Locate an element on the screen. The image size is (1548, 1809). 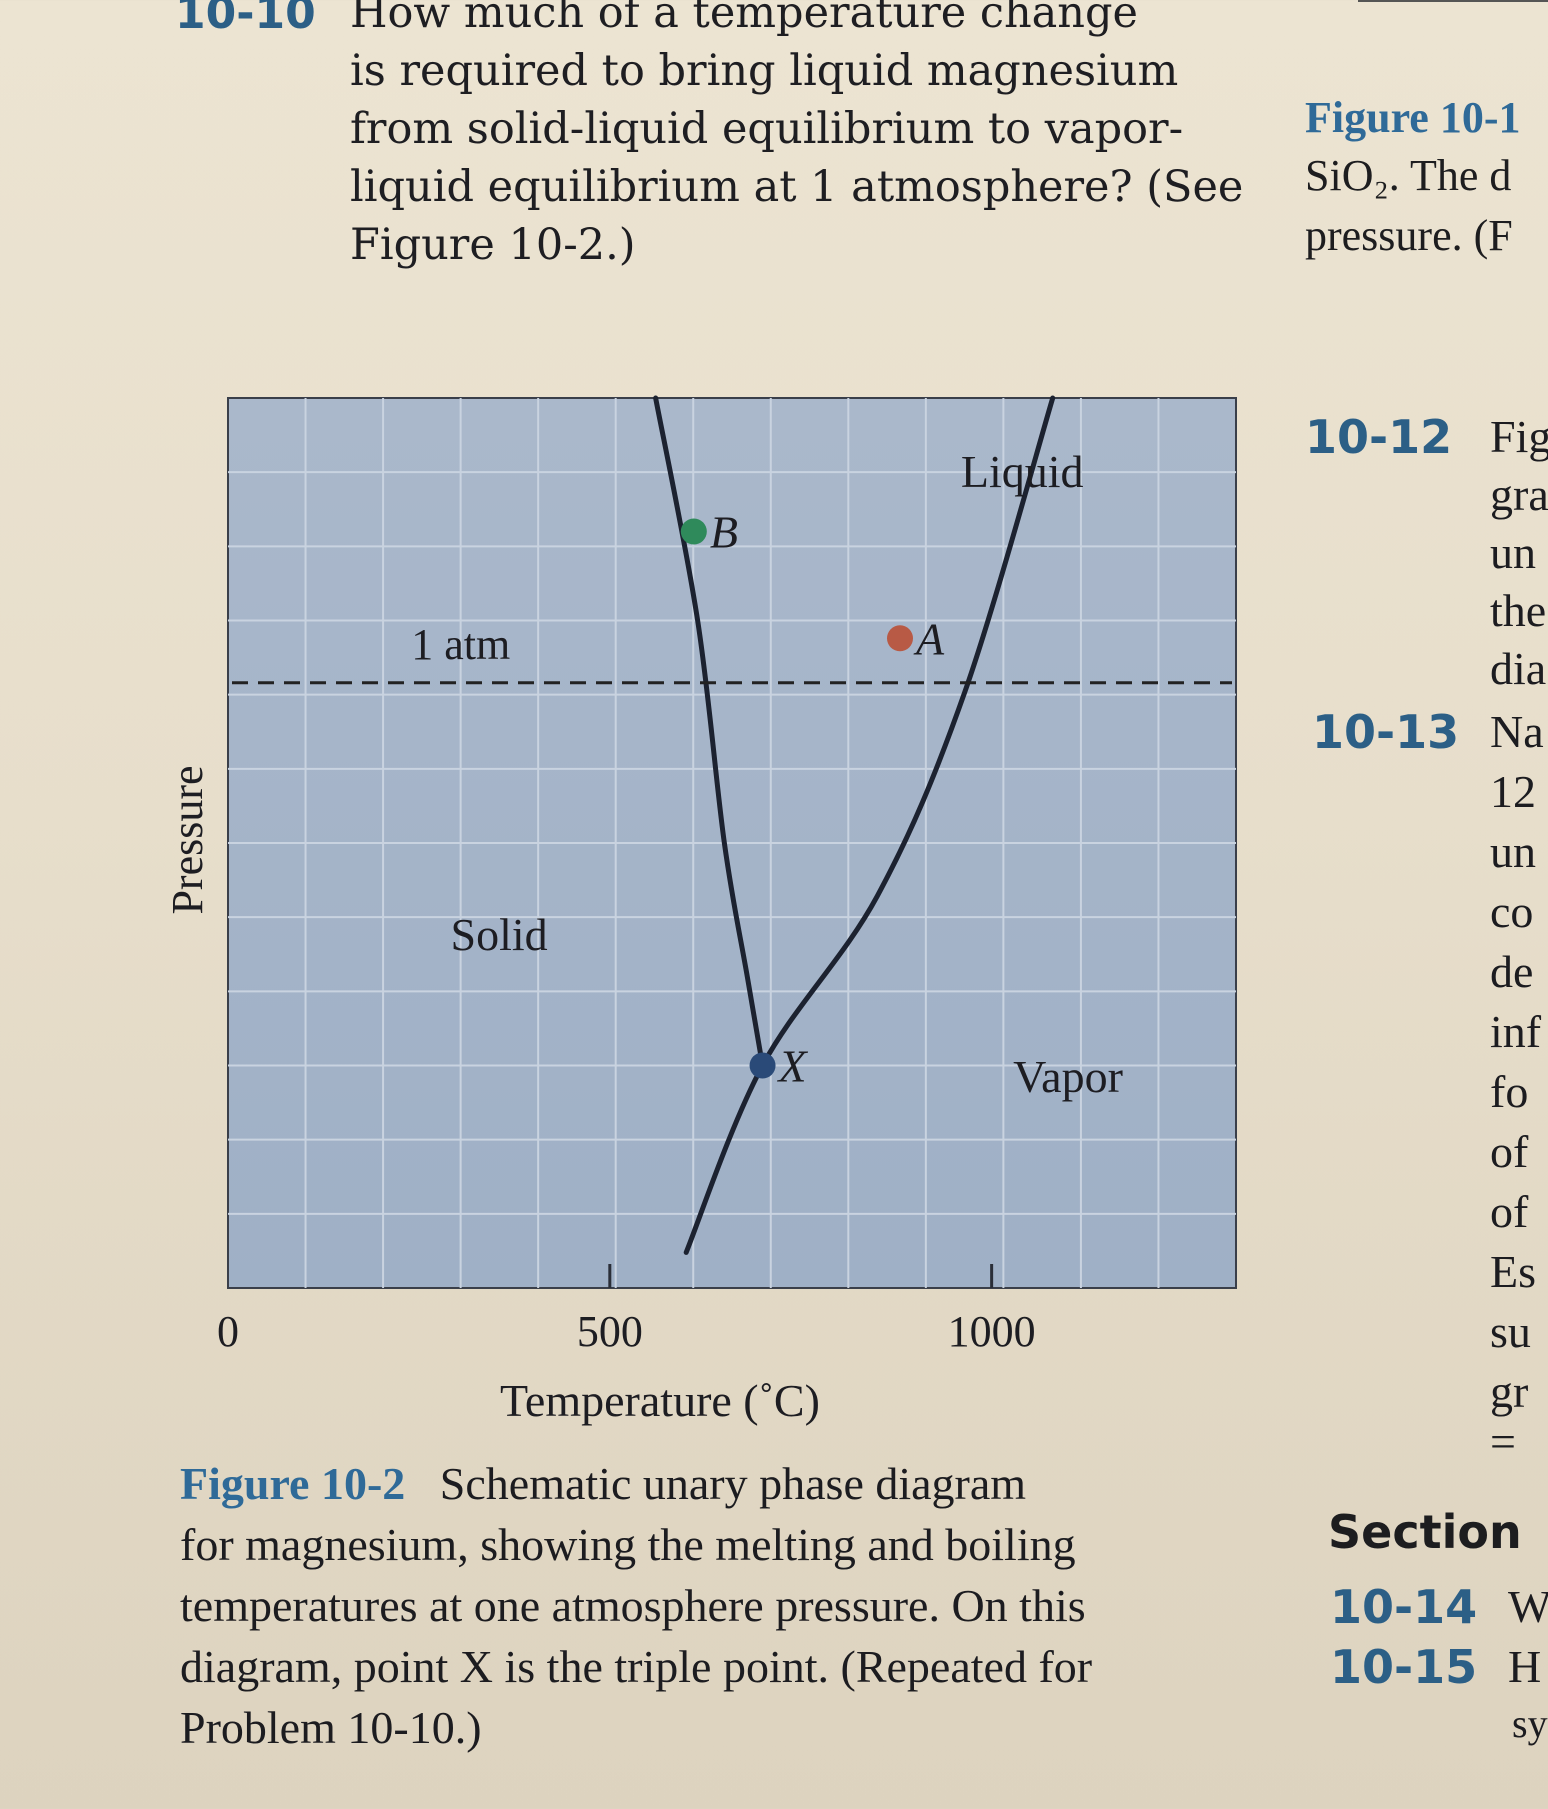
problem-number: 10-10 is located at coordinates (245, 19).